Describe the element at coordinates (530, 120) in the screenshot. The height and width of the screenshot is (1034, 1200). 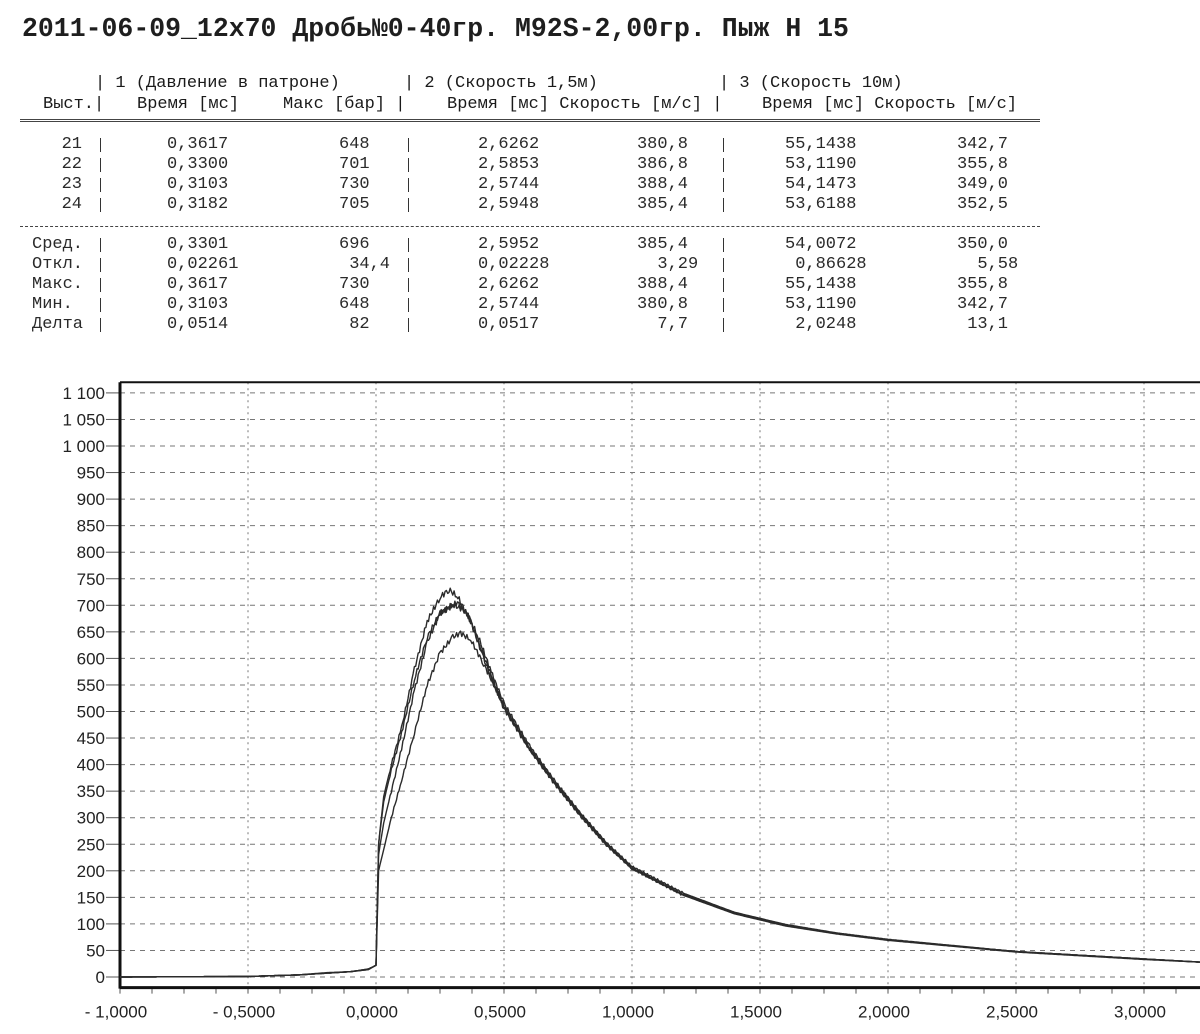
I see `header-double-rule` at that location.